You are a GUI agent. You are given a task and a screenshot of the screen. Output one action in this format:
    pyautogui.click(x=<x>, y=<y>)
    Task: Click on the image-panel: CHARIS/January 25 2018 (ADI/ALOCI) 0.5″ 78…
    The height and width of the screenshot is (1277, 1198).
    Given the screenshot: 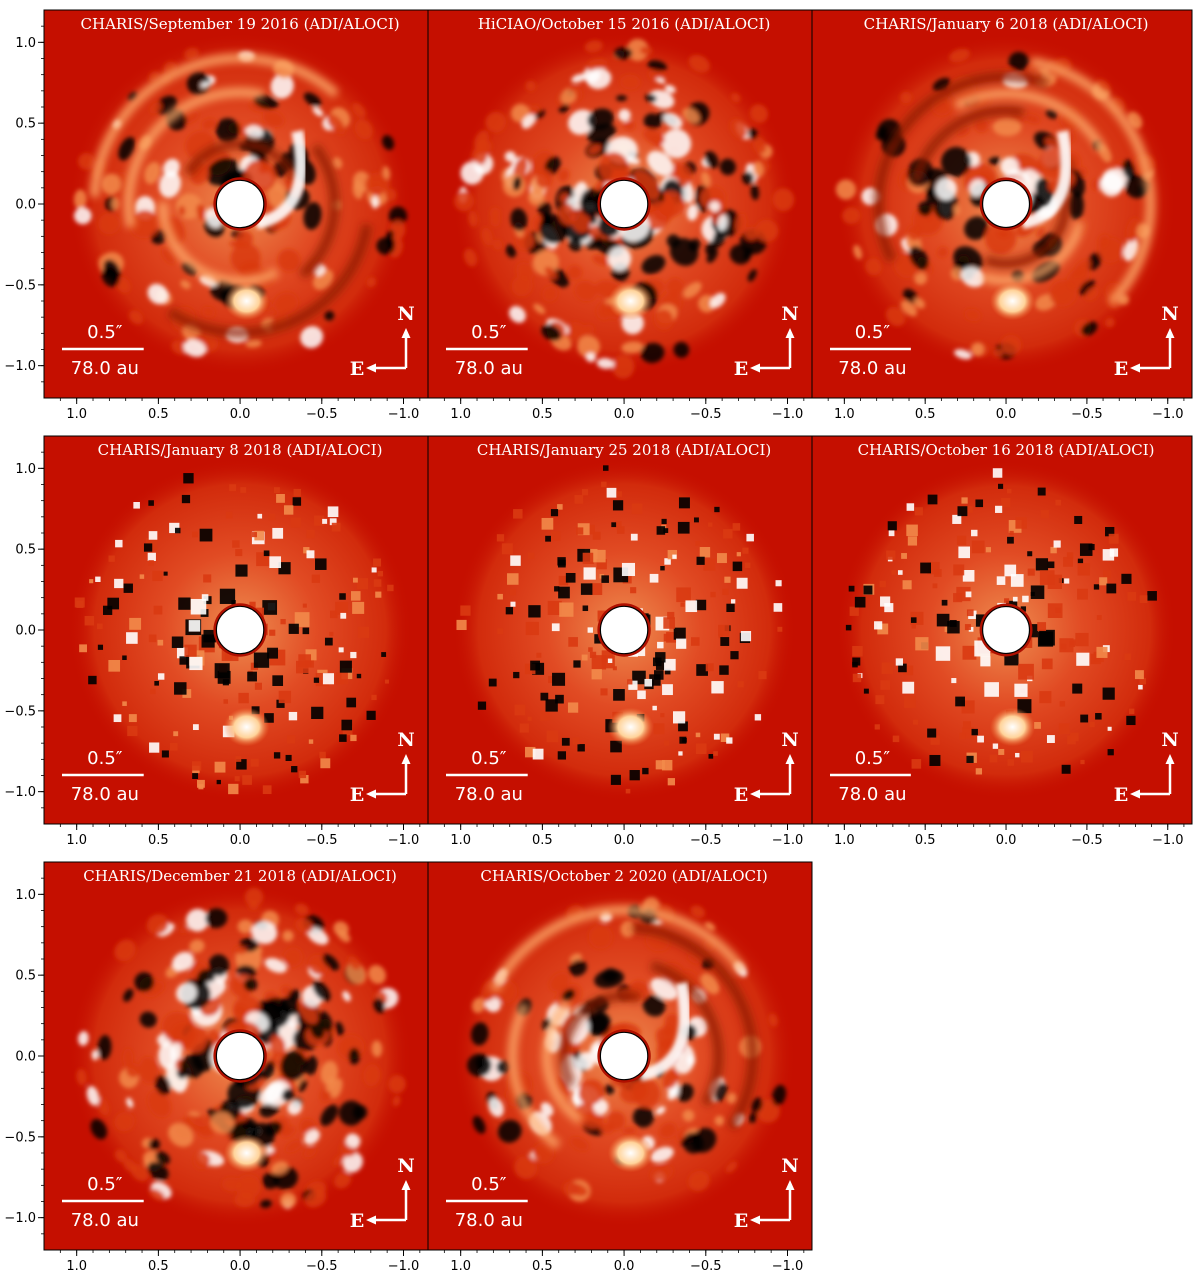 What is the action you would take?
    pyautogui.click(x=620, y=641)
    